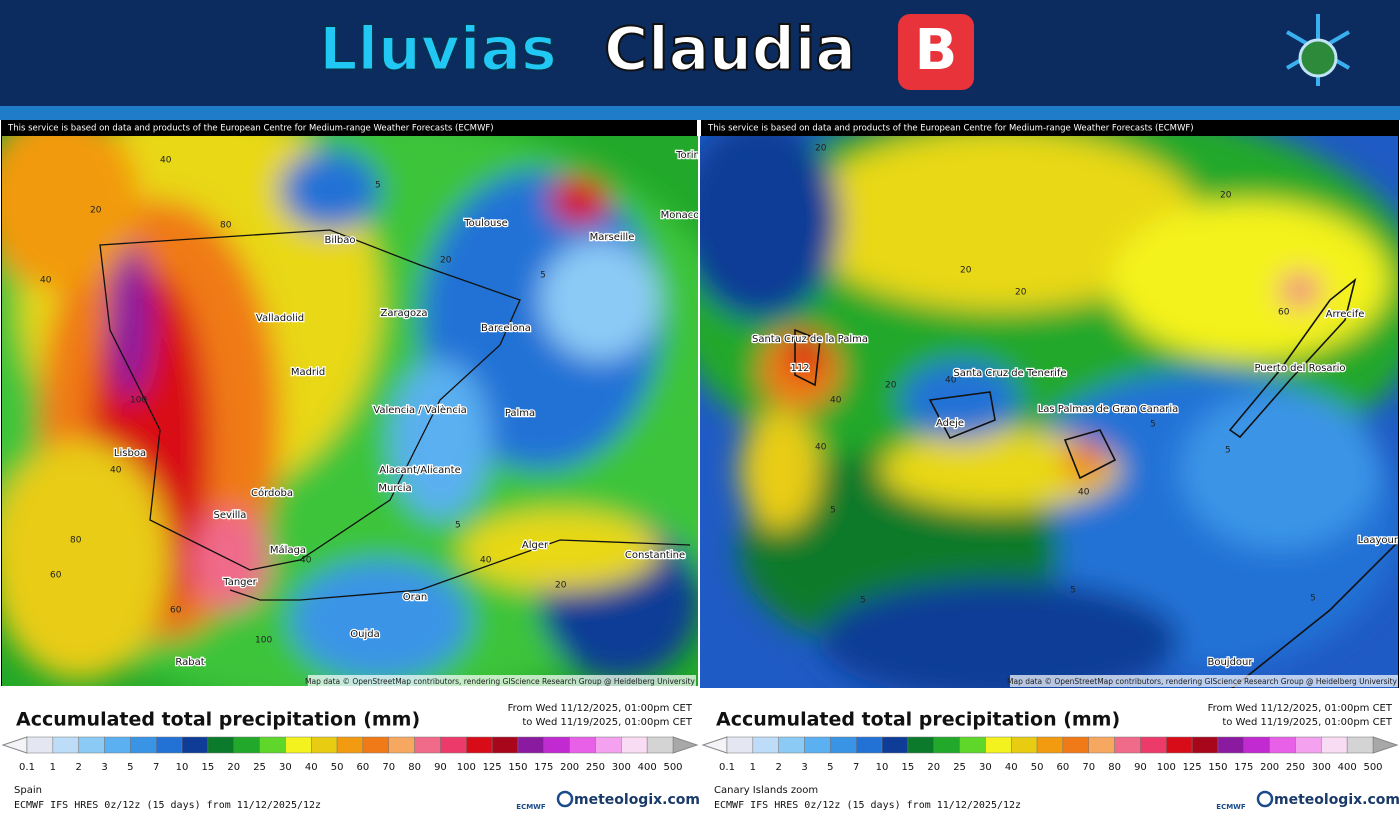 This screenshot has height=817, width=1400. What do you see at coordinates (804, 767) in the screenshot?
I see `scale-tick-label: 3` at bounding box center [804, 767].